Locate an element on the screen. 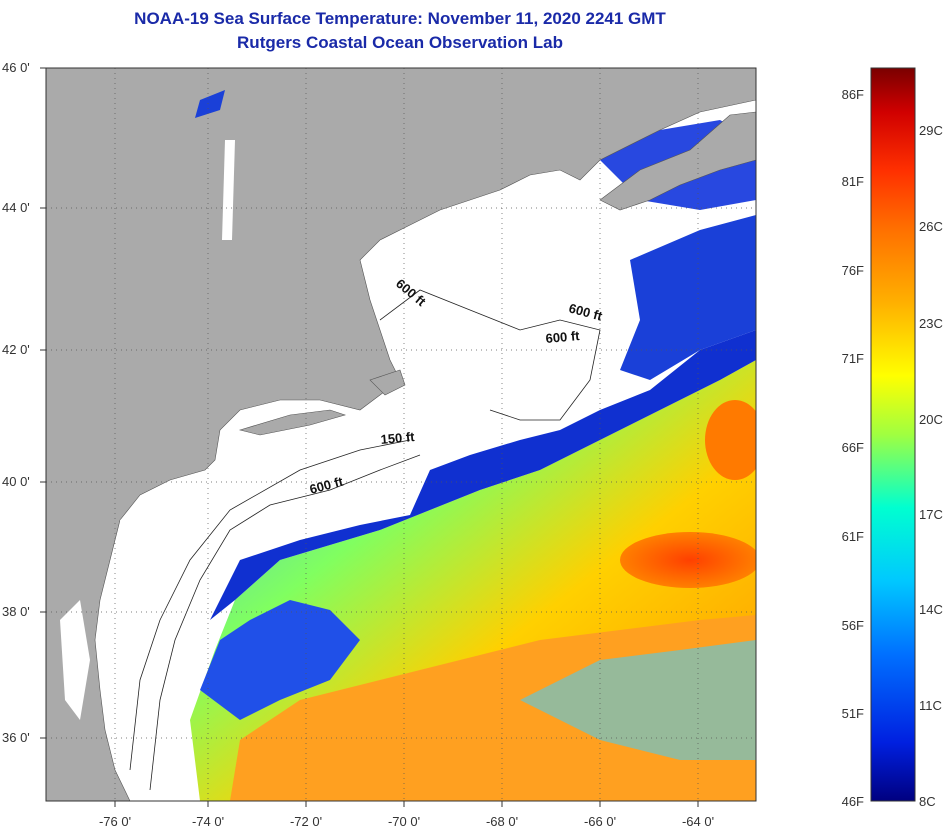  map-subtitle: Rutgers Coastal Ocean Observation Lab is located at coordinates (400, 42).